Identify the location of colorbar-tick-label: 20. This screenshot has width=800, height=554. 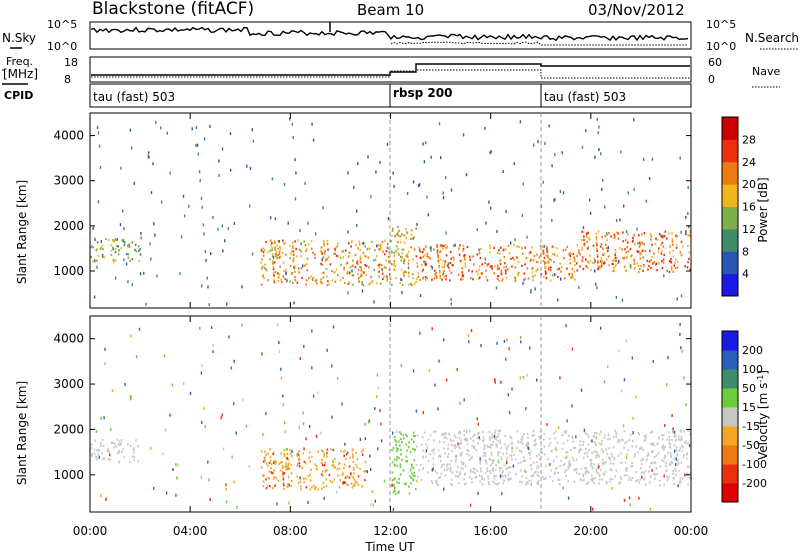
(749, 184).